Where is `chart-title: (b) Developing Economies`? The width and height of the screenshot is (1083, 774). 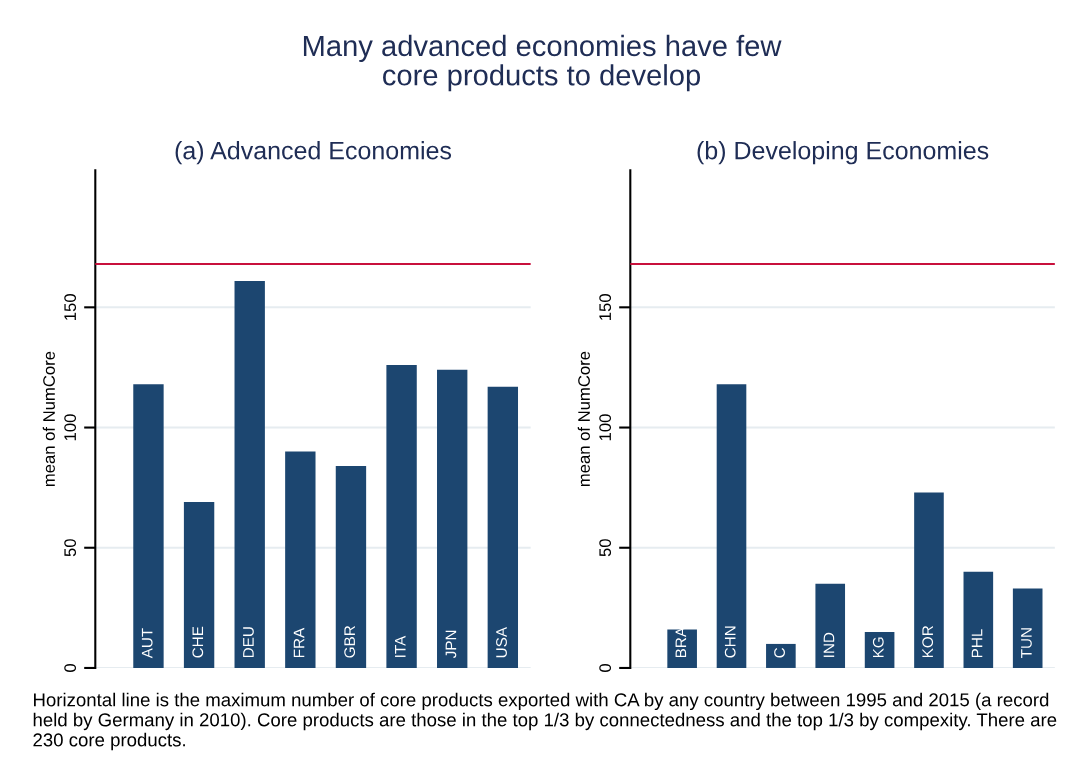
chart-title: (b) Developing Economies is located at coordinates (843, 153).